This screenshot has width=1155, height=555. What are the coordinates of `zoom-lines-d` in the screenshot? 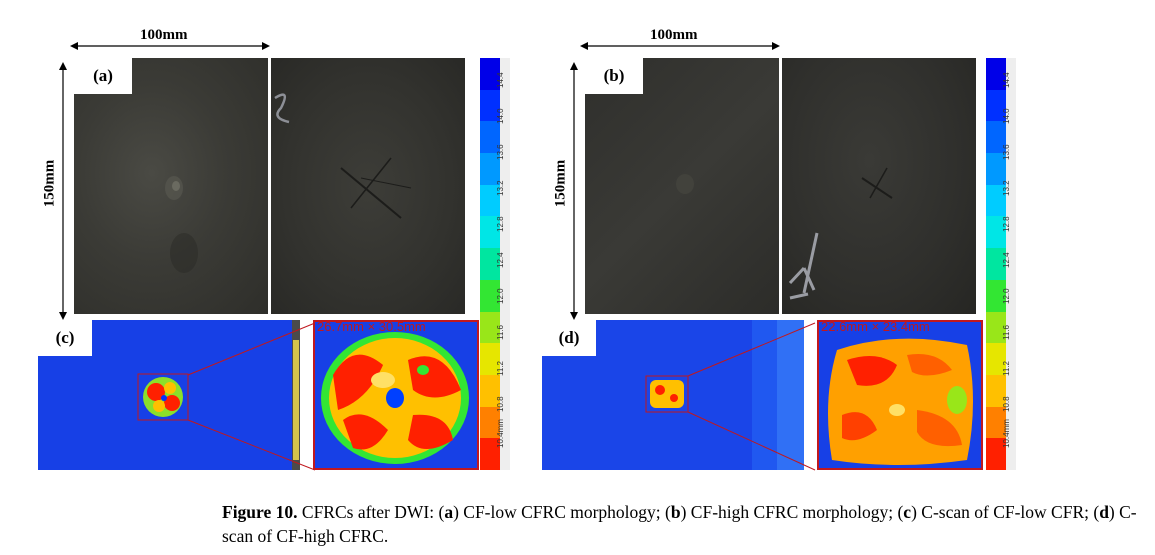 It's located at (751, 396).